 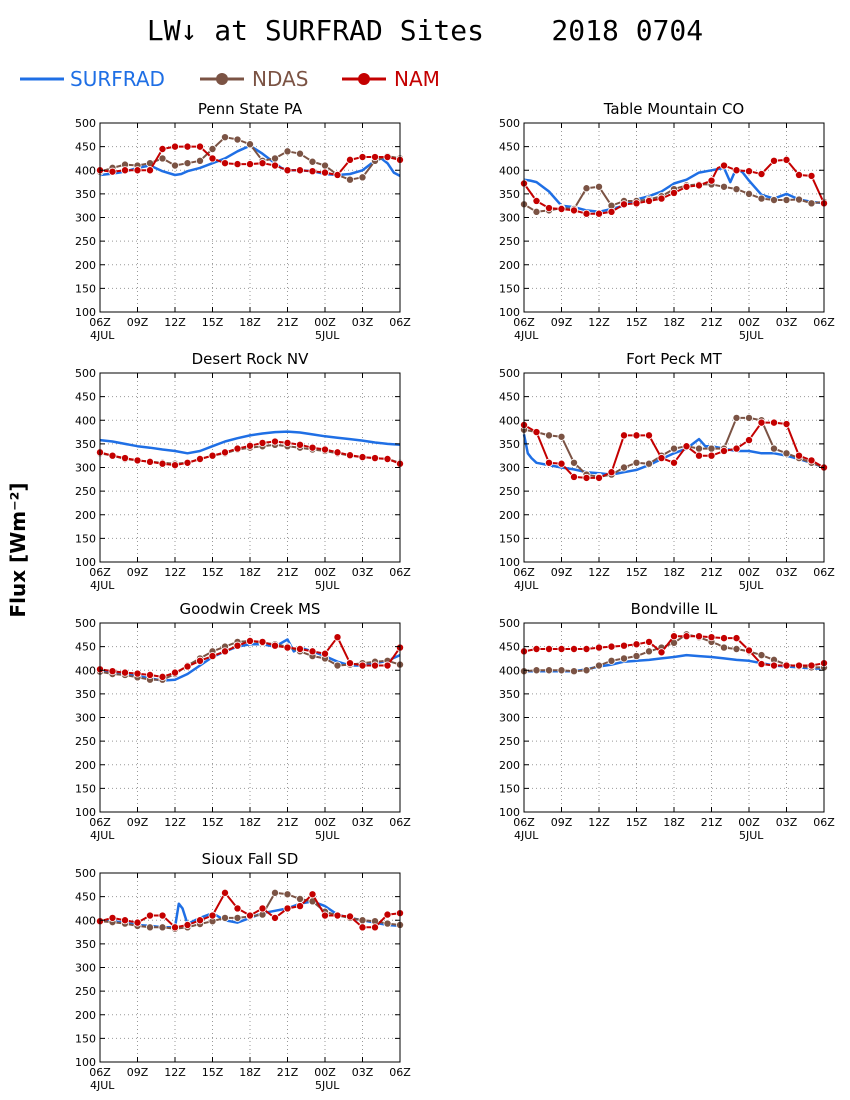 I want to click on legend-swatch-surfrad, so click(x=42, y=79).